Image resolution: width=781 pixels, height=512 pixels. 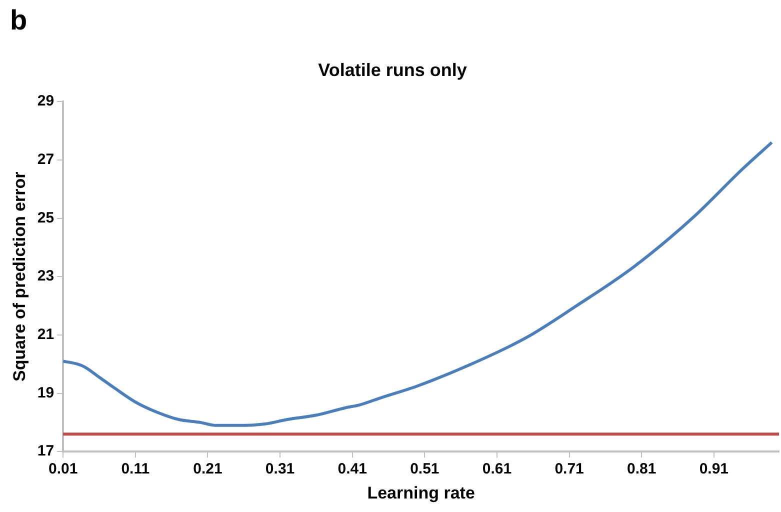 What do you see at coordinates (19, 276) in the screenshot?
I see `y-axis-title: Square of prediction error` at bounding box center [19, 276].